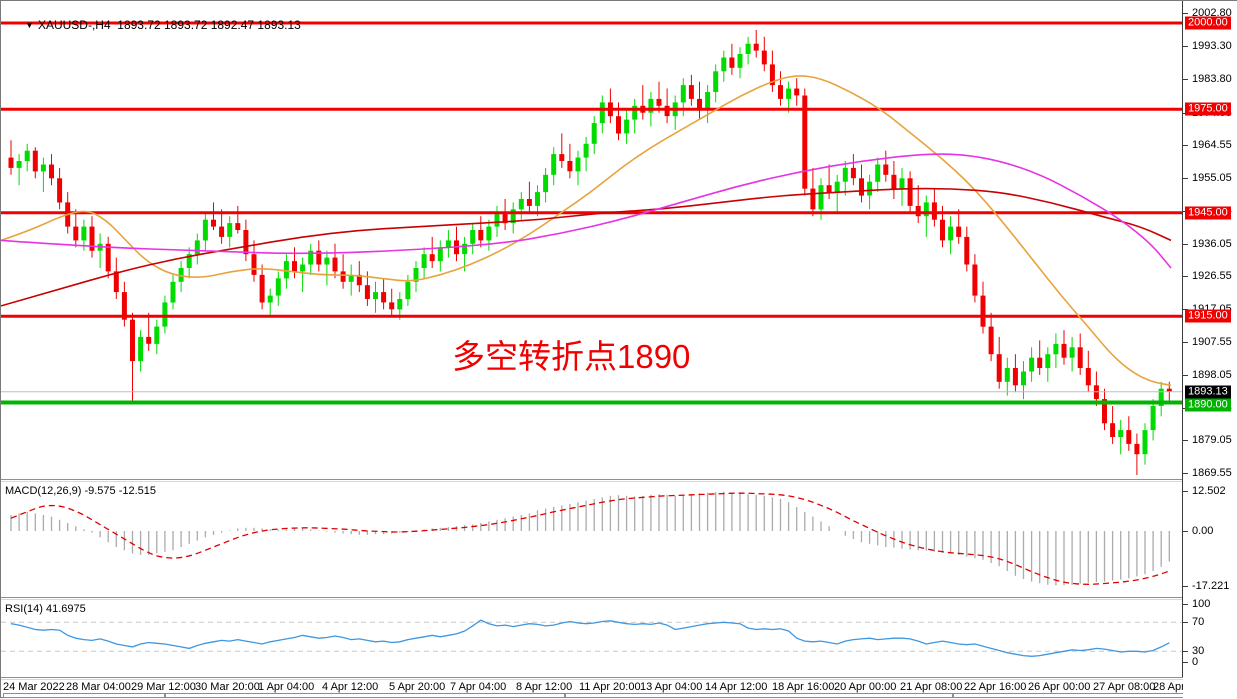 Image resolution: width=1237 pixels, height=699 pixels. What do you see at coordinates (1212, 243) in the screenshot?
I see `axis-tick-label: 1936.05` at bounding box center [1212, 243].